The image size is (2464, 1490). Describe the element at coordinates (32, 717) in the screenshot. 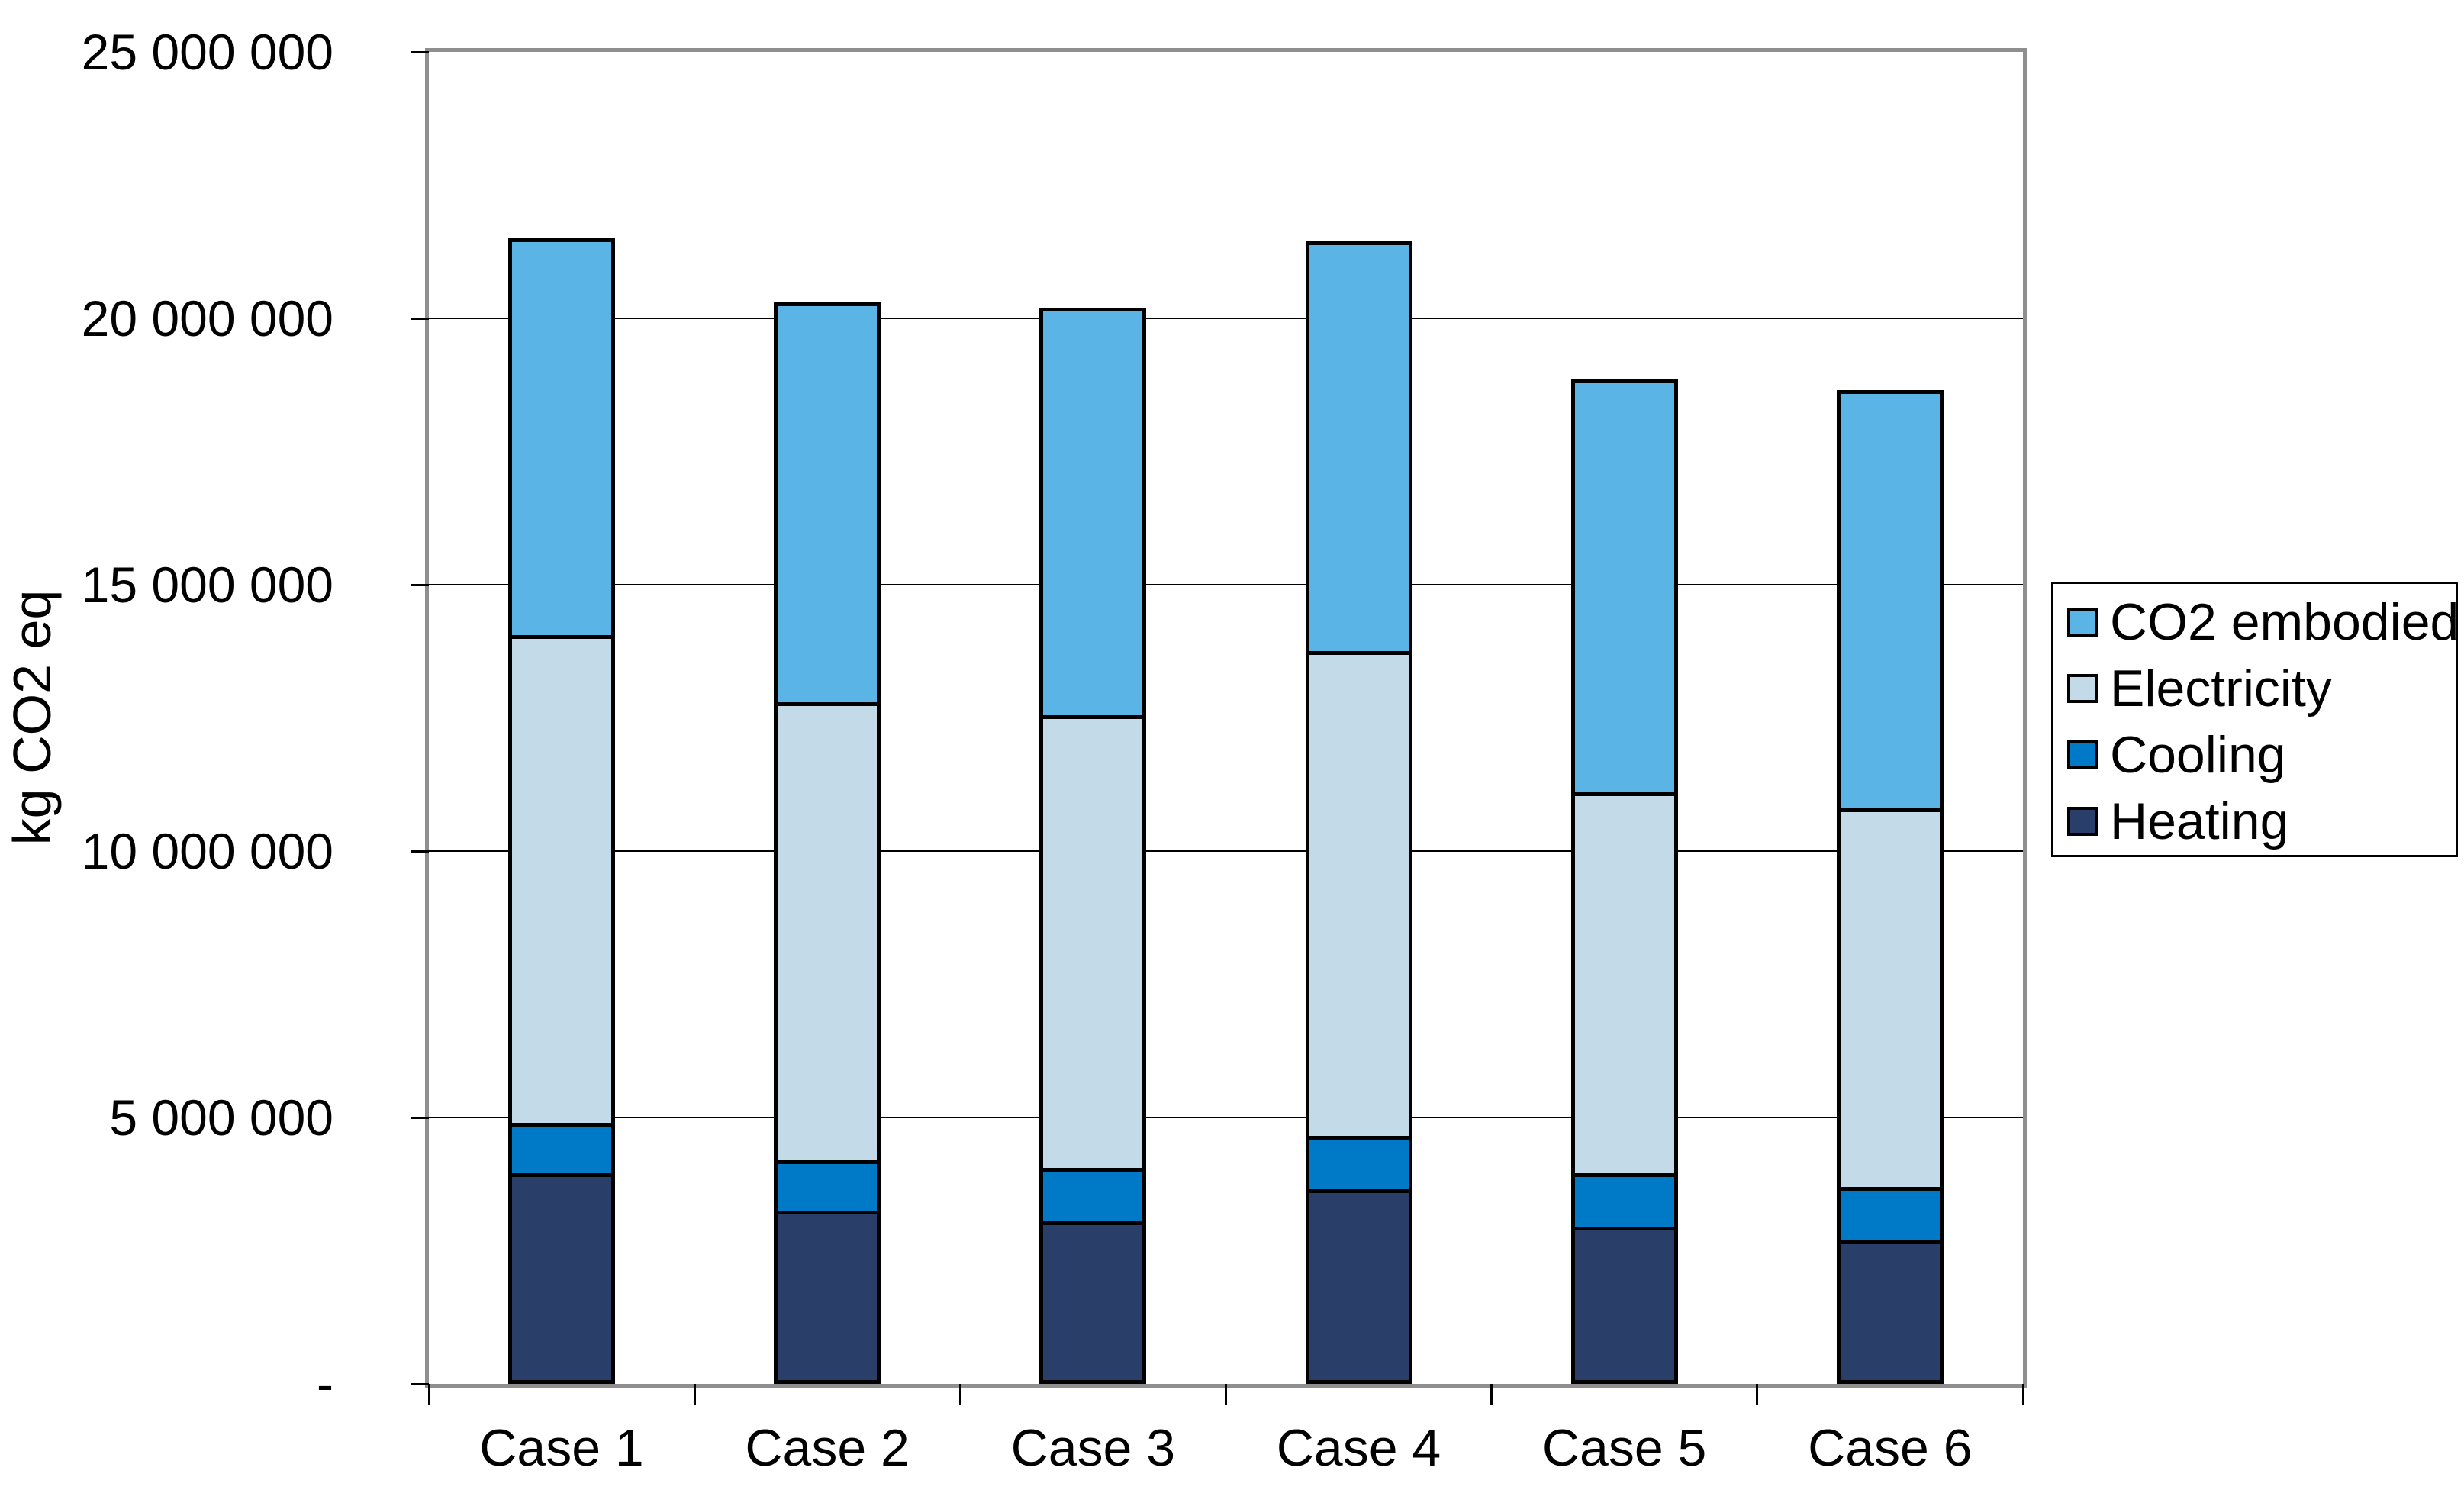

I see `y-axis-title: kg CO2 eq` at that location.